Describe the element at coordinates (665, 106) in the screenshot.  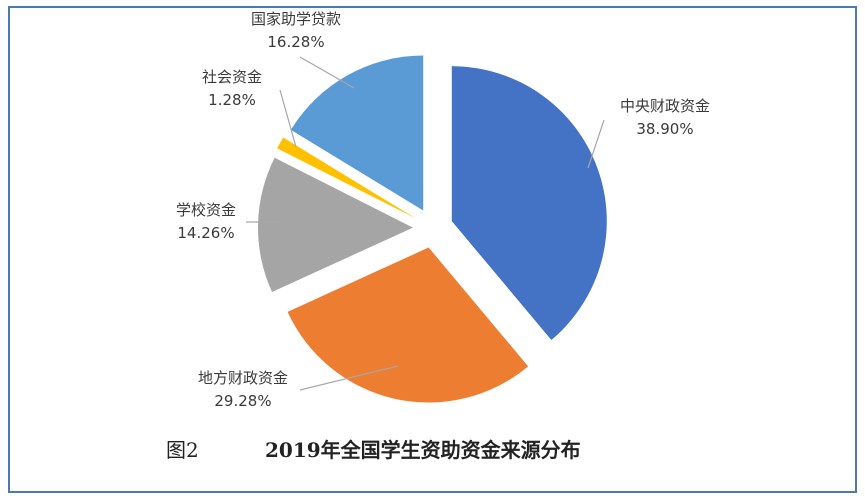
I see `slice-category-label: 中央财政资金` at that location.